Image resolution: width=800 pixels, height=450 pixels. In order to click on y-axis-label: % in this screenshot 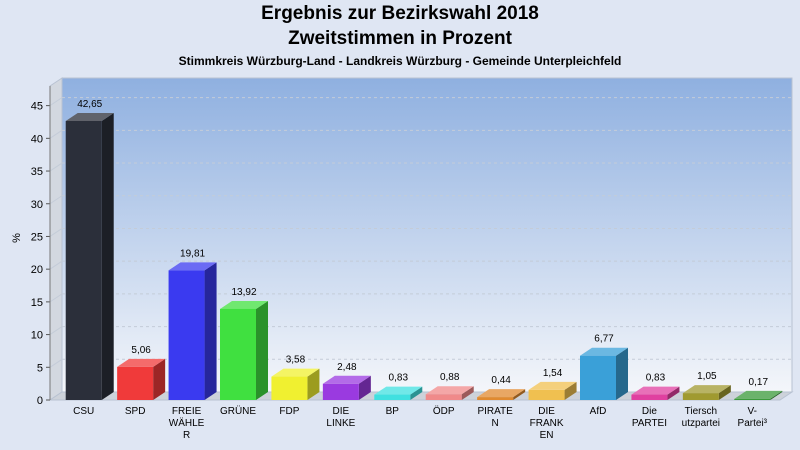, I will do `click(17, 238)`.